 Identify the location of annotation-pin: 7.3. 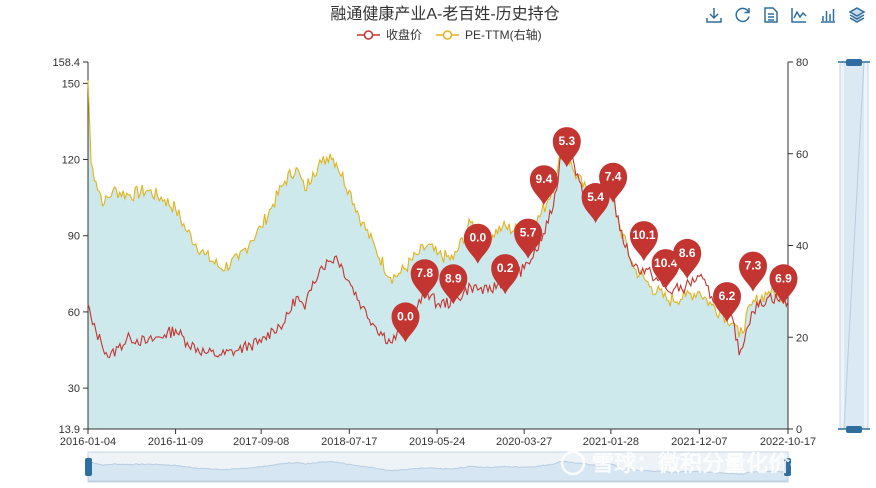
(753, 271).